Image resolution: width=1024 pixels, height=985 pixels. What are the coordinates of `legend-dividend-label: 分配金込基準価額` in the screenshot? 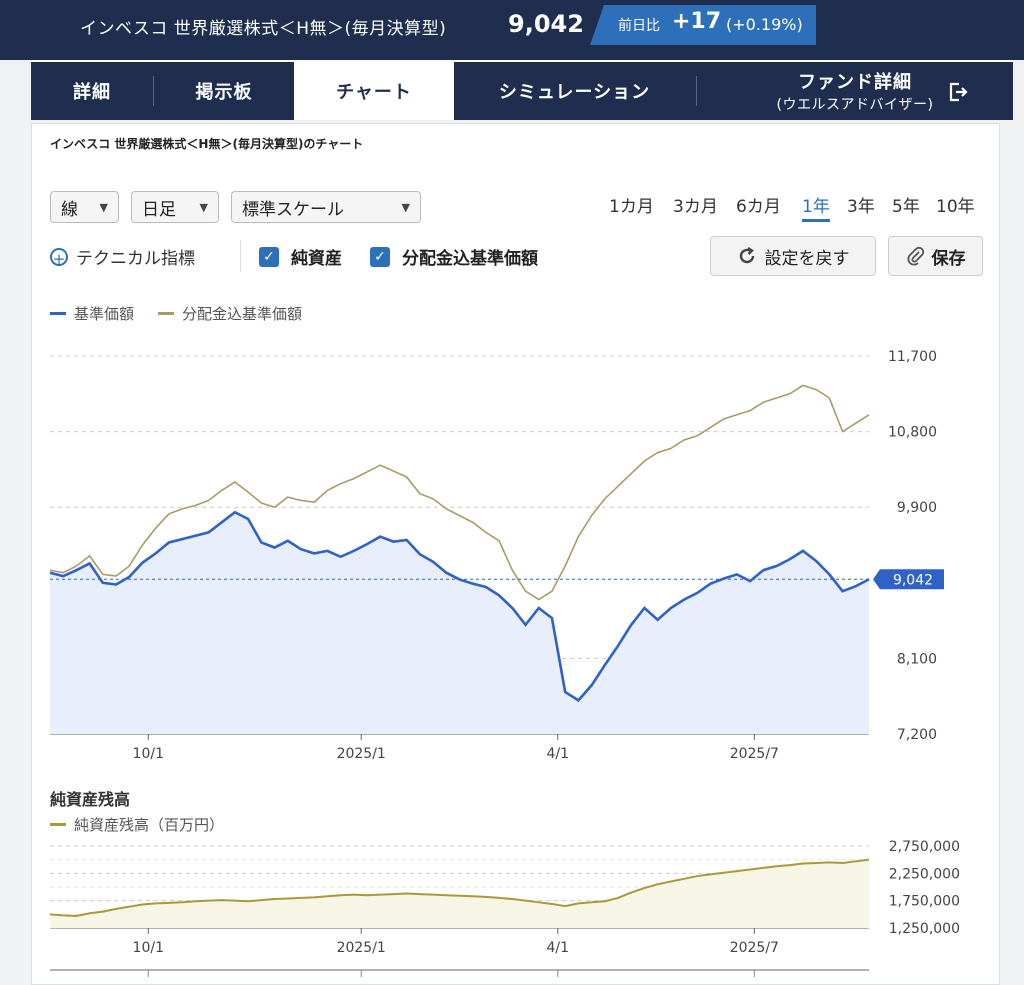 It's located at (242, 314).